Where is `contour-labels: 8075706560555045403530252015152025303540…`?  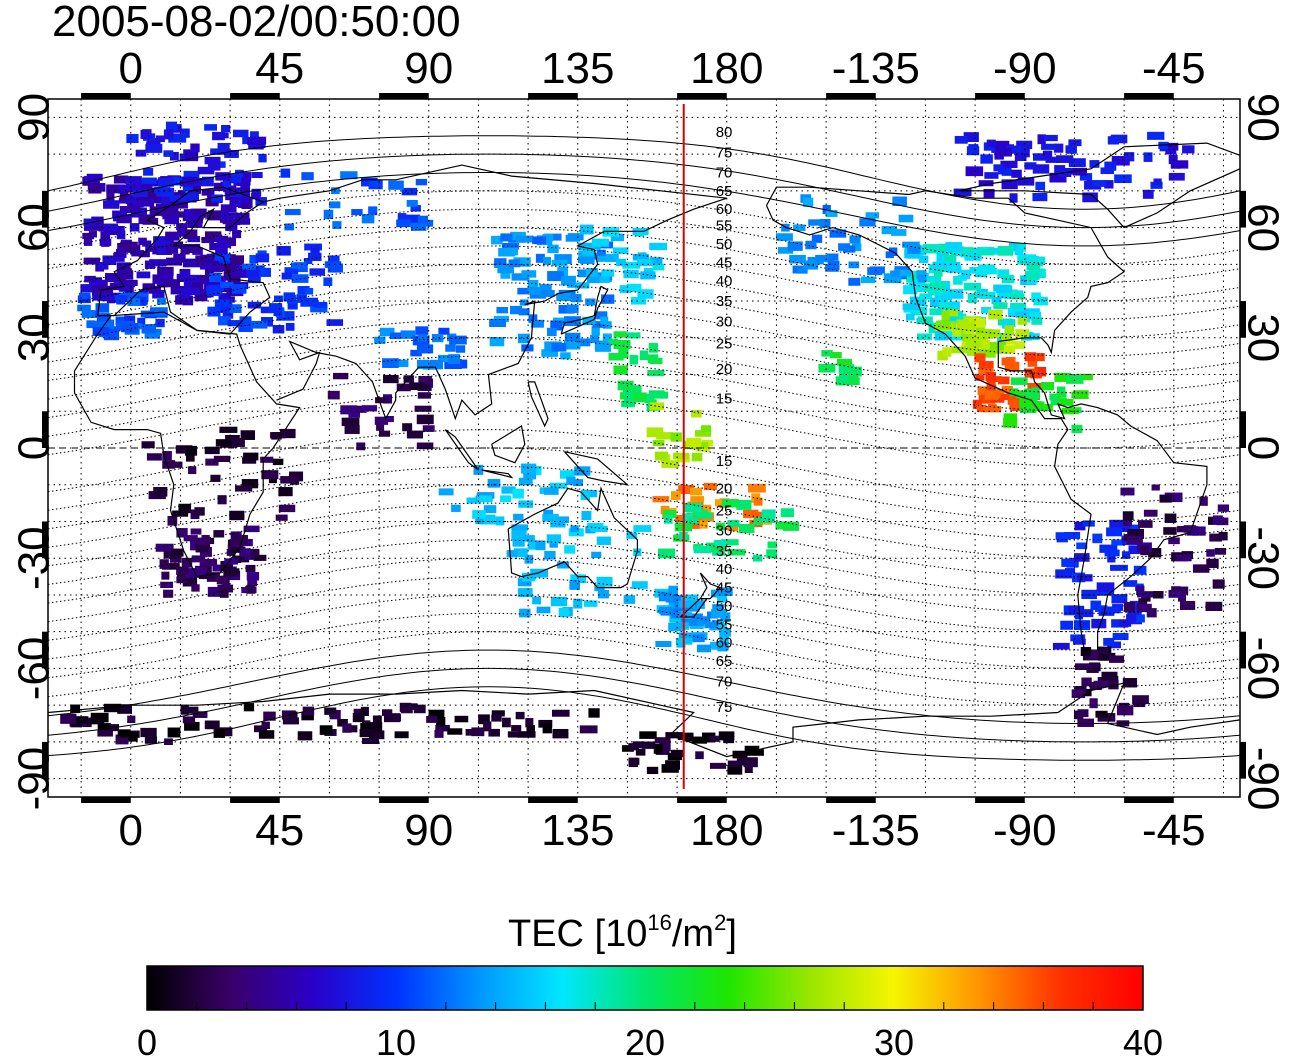
contour-labels: 8075706560555045403530252015152025303540… is located at coordinates (724, 420).